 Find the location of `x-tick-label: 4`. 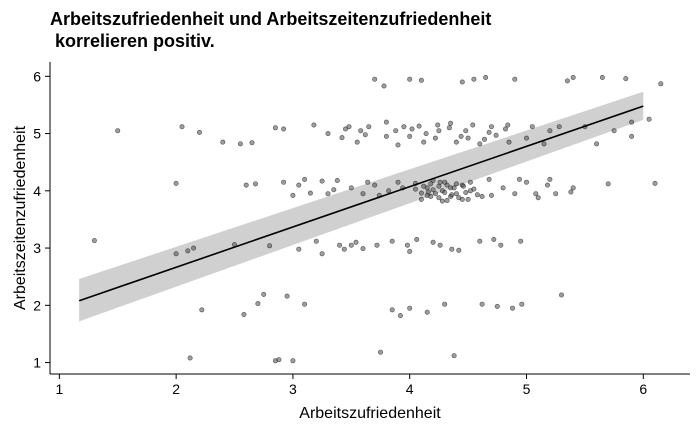

x-tick-label: 4 is located at coordinates (410, 389).